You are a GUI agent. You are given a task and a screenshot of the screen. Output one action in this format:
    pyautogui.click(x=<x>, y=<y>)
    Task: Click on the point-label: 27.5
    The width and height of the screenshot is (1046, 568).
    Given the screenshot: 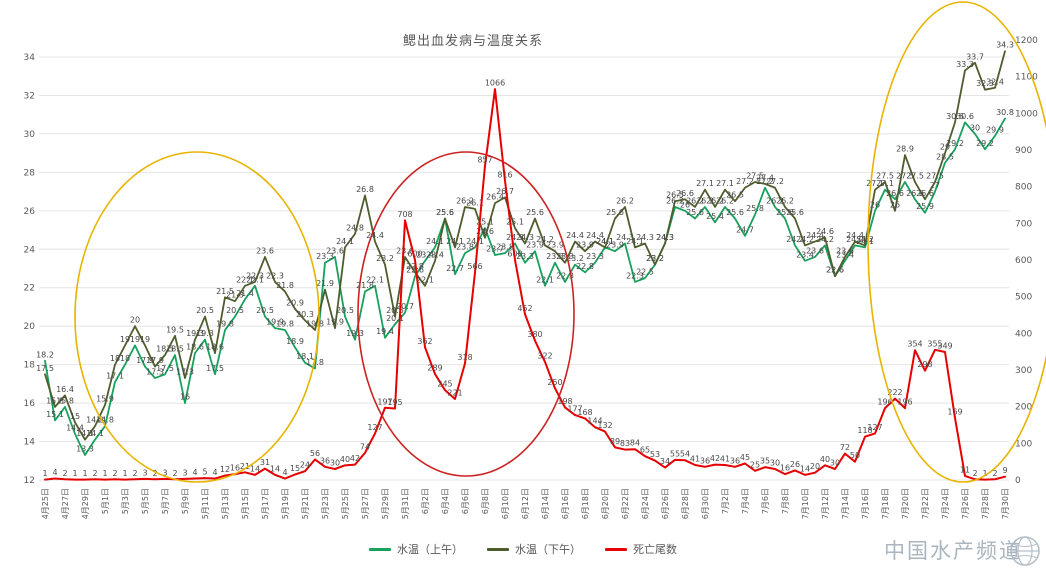 What is the action you would take?
    pyautogui.click(x=935, y=175)
    